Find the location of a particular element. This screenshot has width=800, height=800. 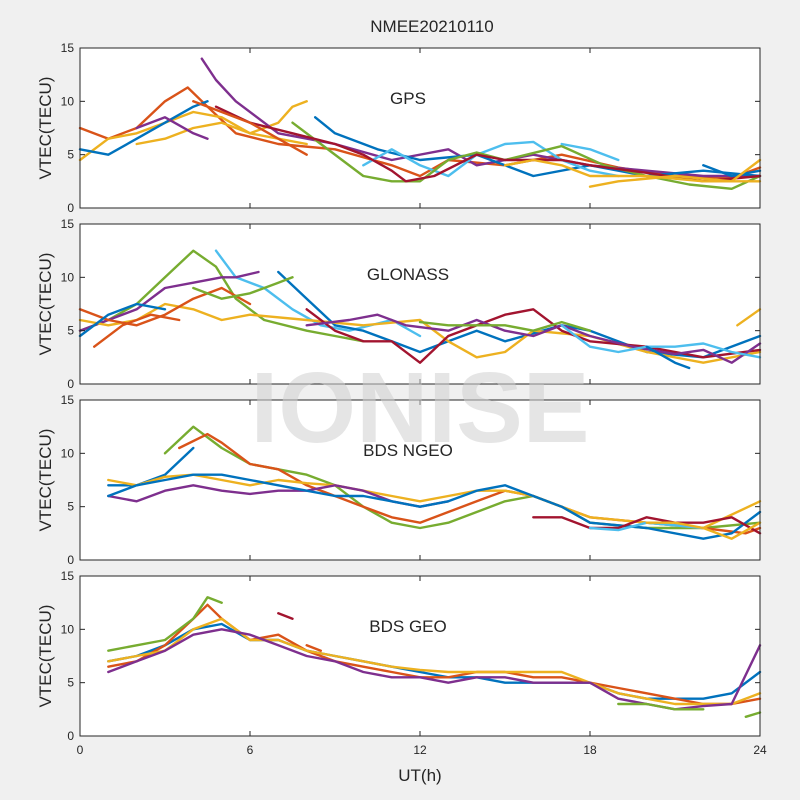

panel-label: BDS NGEO is located at coordinates (408, 450).